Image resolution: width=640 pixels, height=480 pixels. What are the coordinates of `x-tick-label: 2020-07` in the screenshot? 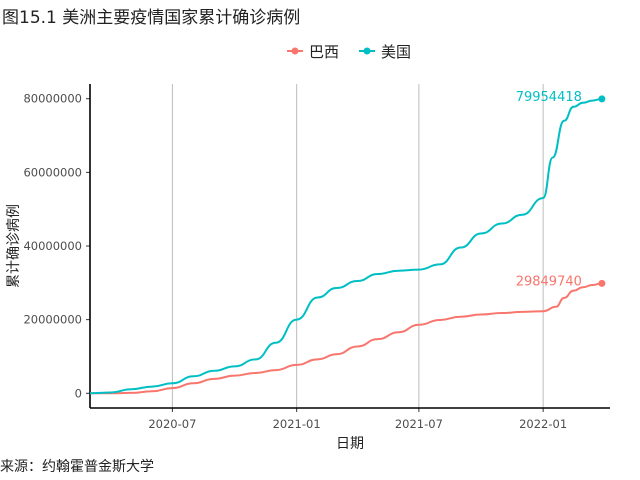 It's located at (172, 424).